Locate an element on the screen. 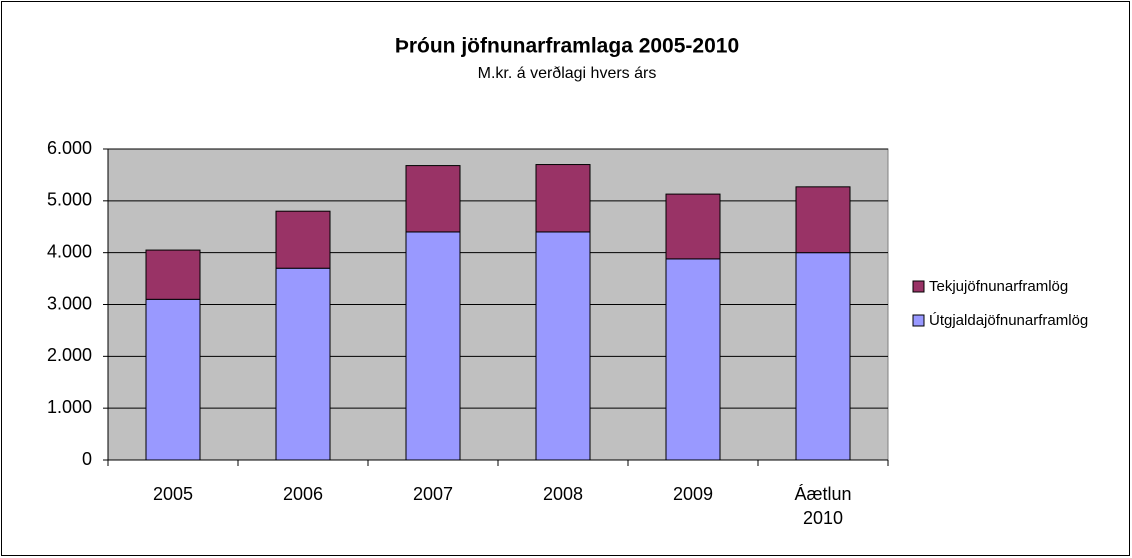 This screenshot has width=1132, height=558. x-tick-label: 2009 is located at coordinates (693, 494).